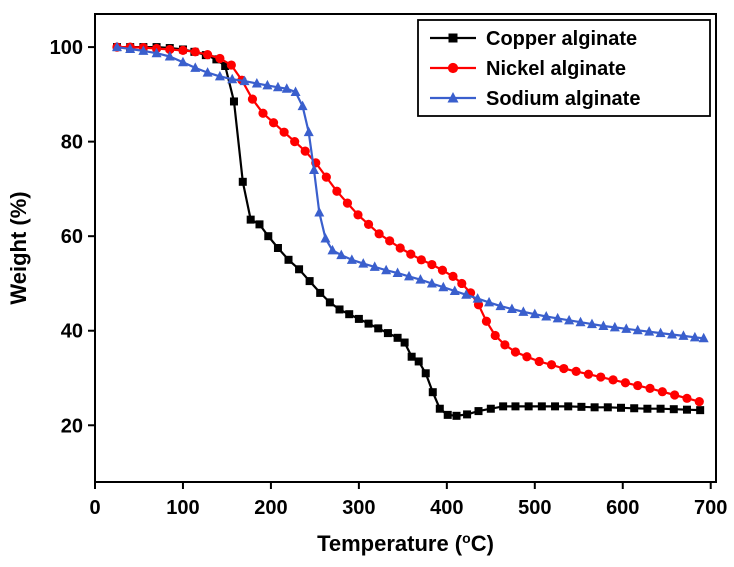 Image resolution: width=734 pixels, height=567 pixels. Describe the element at coordinates (622, 508) in the screenshot. I see `x-tick-label: 600` at that location.